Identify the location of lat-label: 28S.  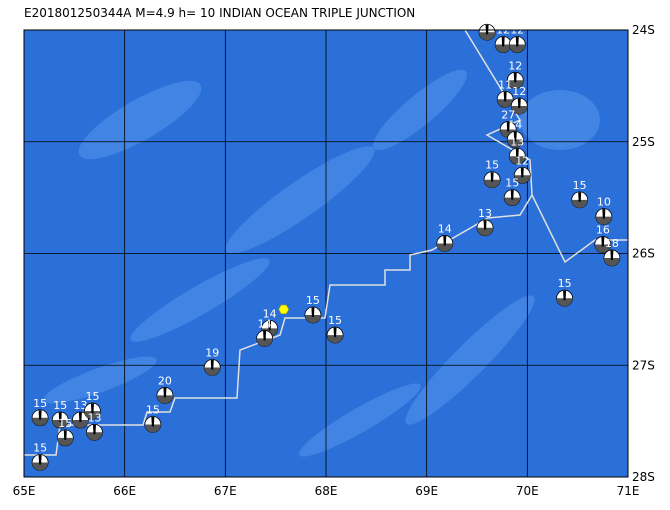
(643, 477).